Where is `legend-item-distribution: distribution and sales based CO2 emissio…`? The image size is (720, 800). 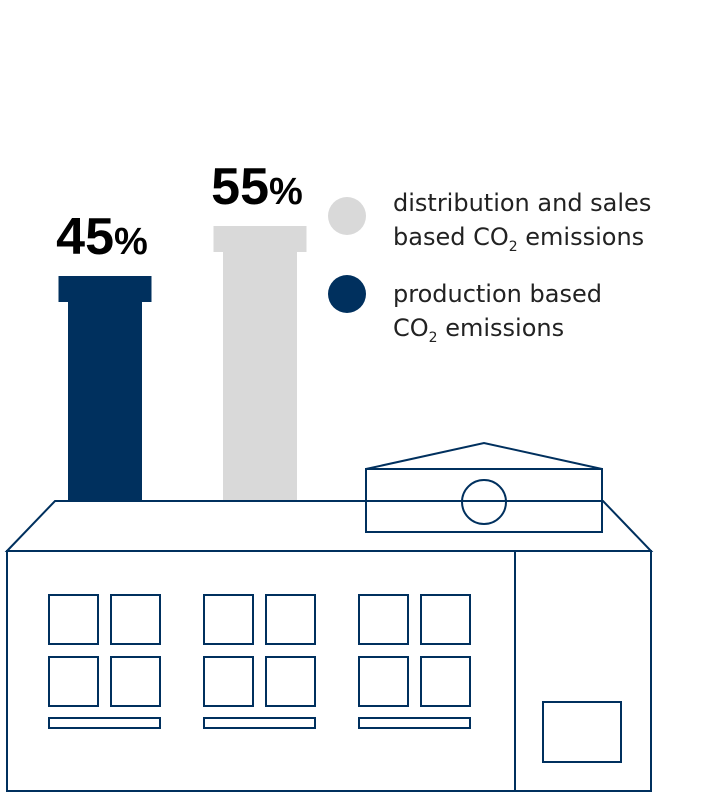 legend-item-distribution: distribution and sales based CO2 emissio… is located at coordinates (489, 222).